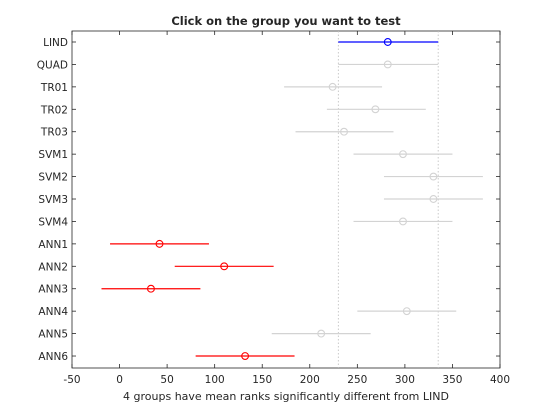 The height and width of the screenshot is (414, 552). What do you see at coordinates (321, 333) in the screenshot?
I see `mean-marker-ann5` at bounding box center [321, 333].